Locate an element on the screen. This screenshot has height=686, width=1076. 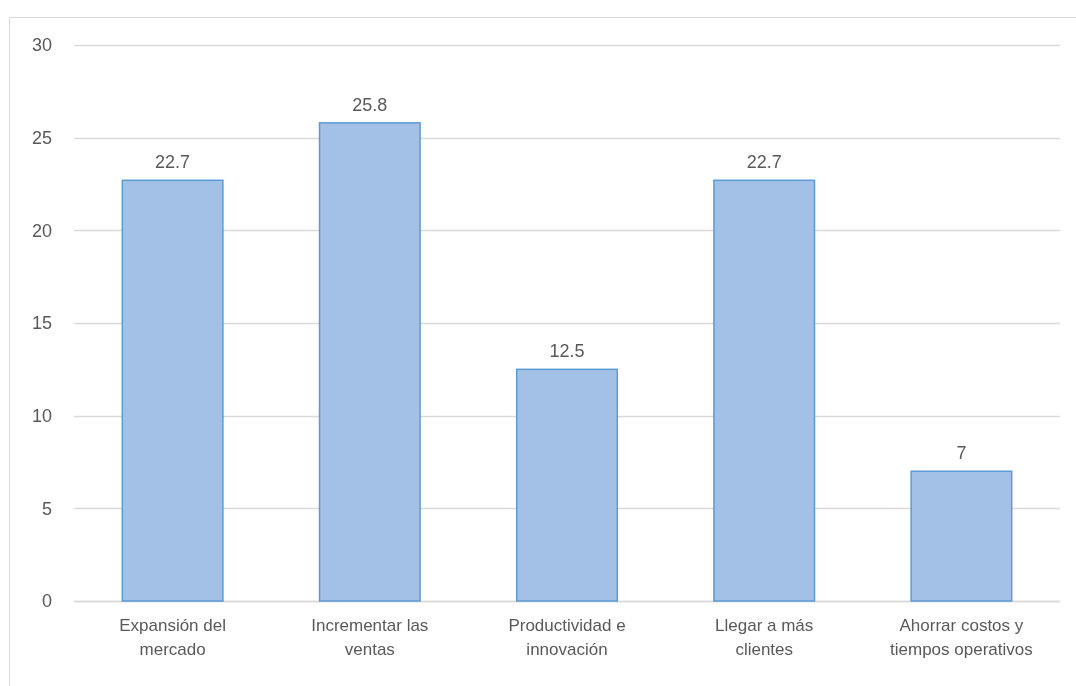
y-tick-label: 15 is located at coordinates (41, 323).